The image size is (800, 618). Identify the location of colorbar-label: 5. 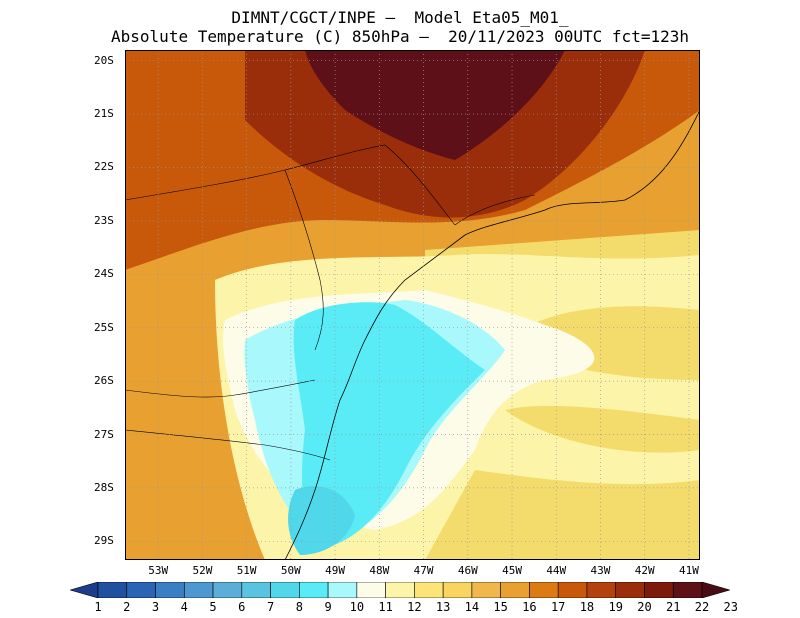
(213, 607).